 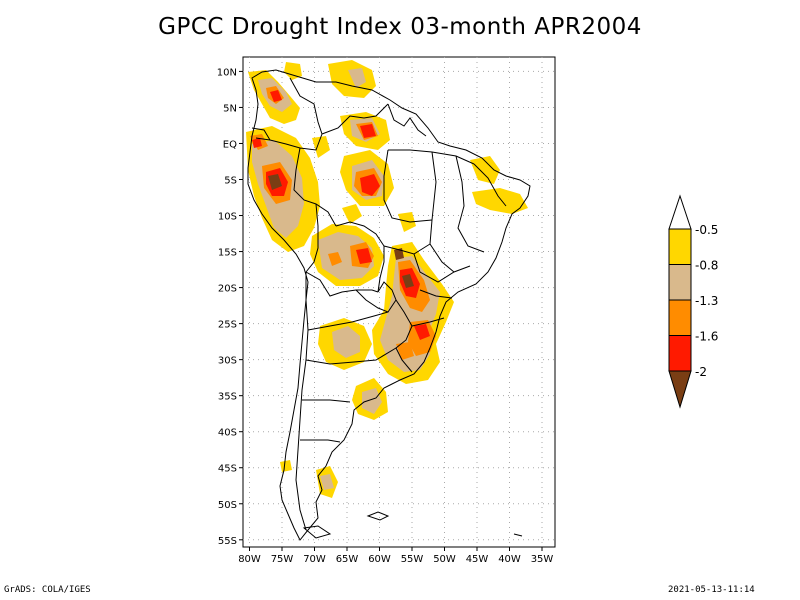 I want to click on border-paraguay, so click(x=376, y=297).